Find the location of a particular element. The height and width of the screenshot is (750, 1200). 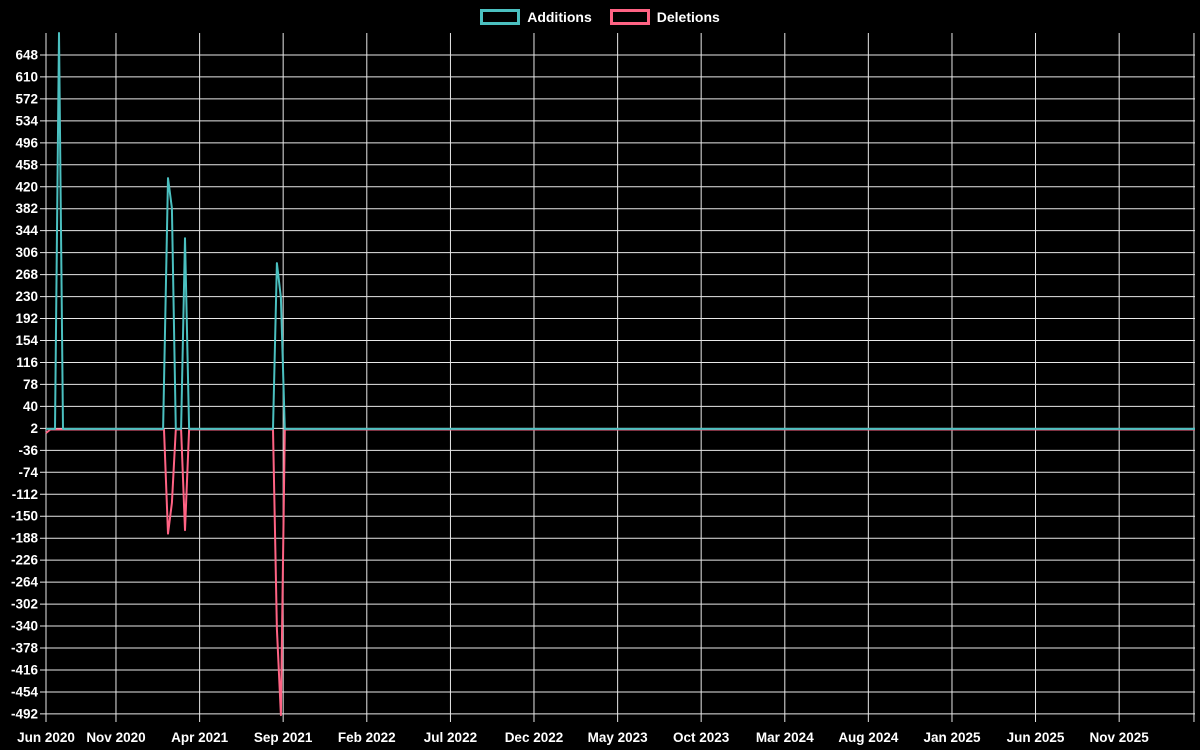

y-tick-label: -492 is located at coordinates (24, 713).